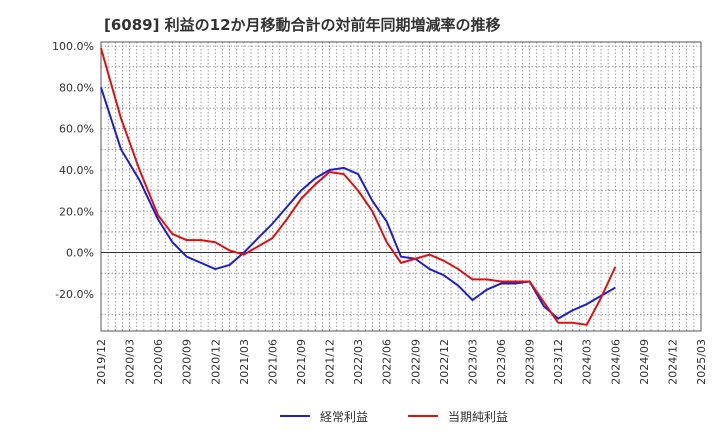 Image resolution: width=720 pixels, height=440 pixels. What do you see at coordinates (215, 362) in the screenshot?
I see `x-tick-label: 2020/12` at bounding box center [215, 362].